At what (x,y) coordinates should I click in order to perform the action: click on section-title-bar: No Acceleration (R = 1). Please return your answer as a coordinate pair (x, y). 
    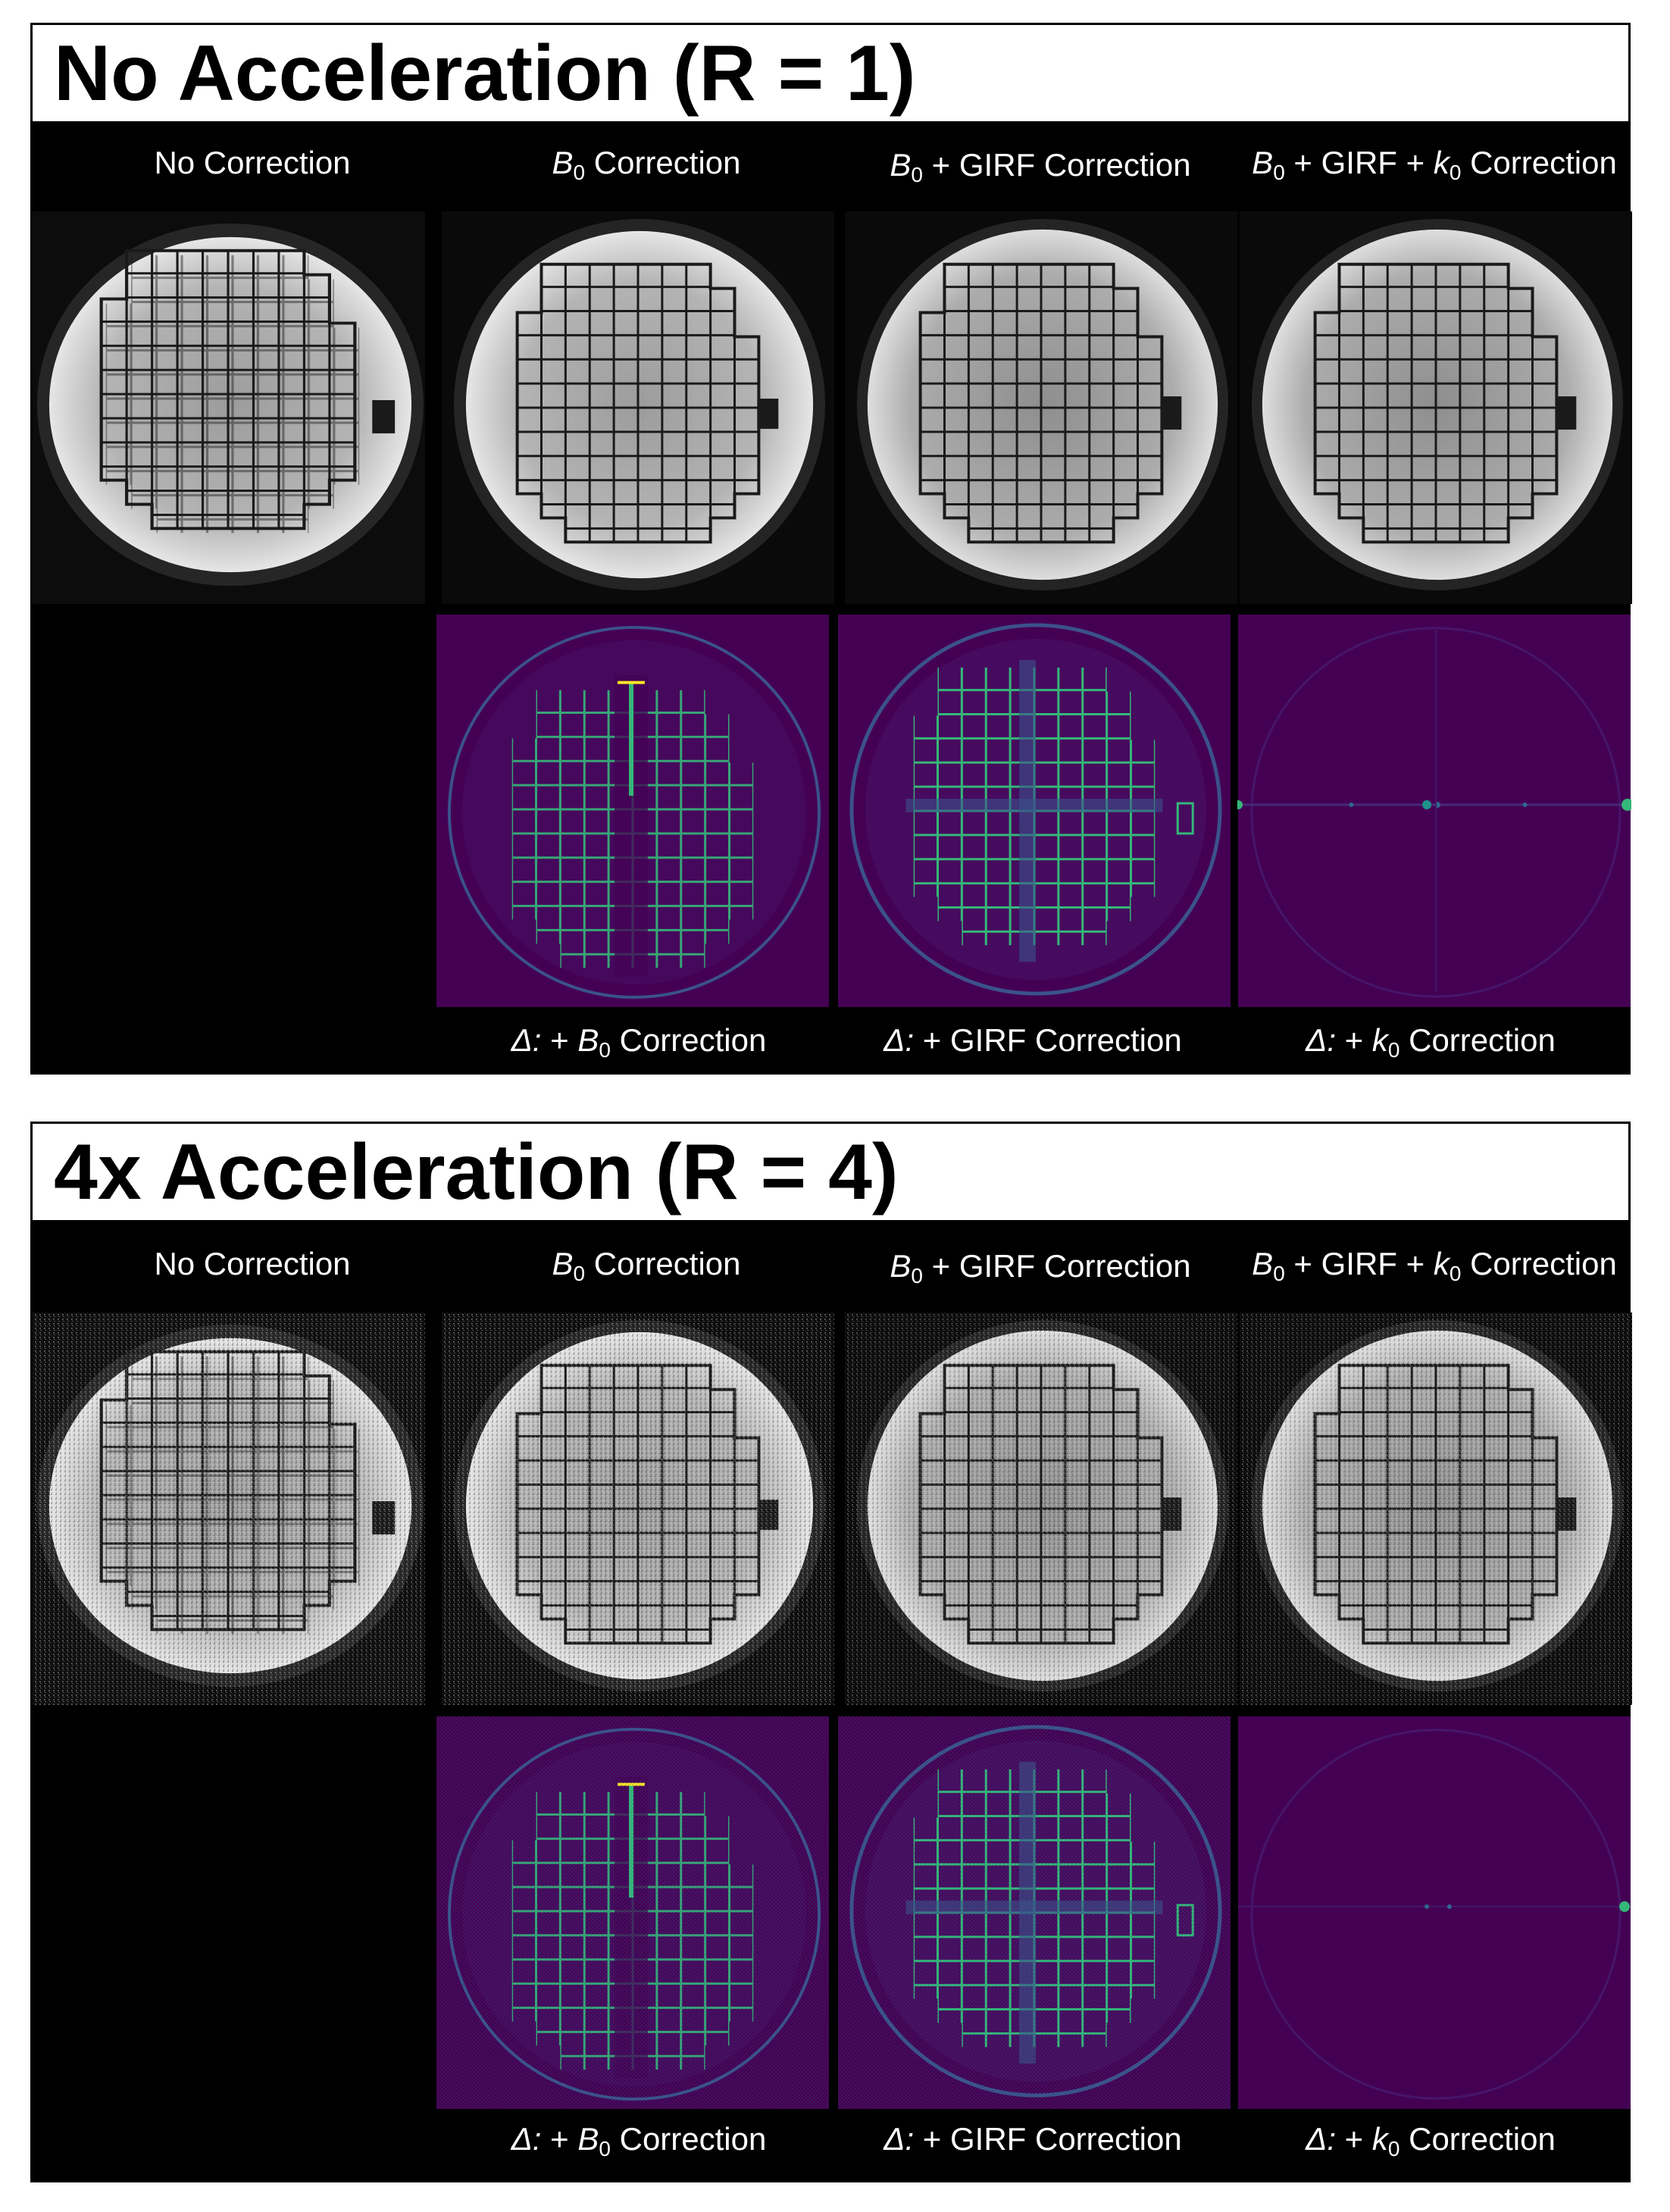
    Looking at the image, I should click on (830, 74).